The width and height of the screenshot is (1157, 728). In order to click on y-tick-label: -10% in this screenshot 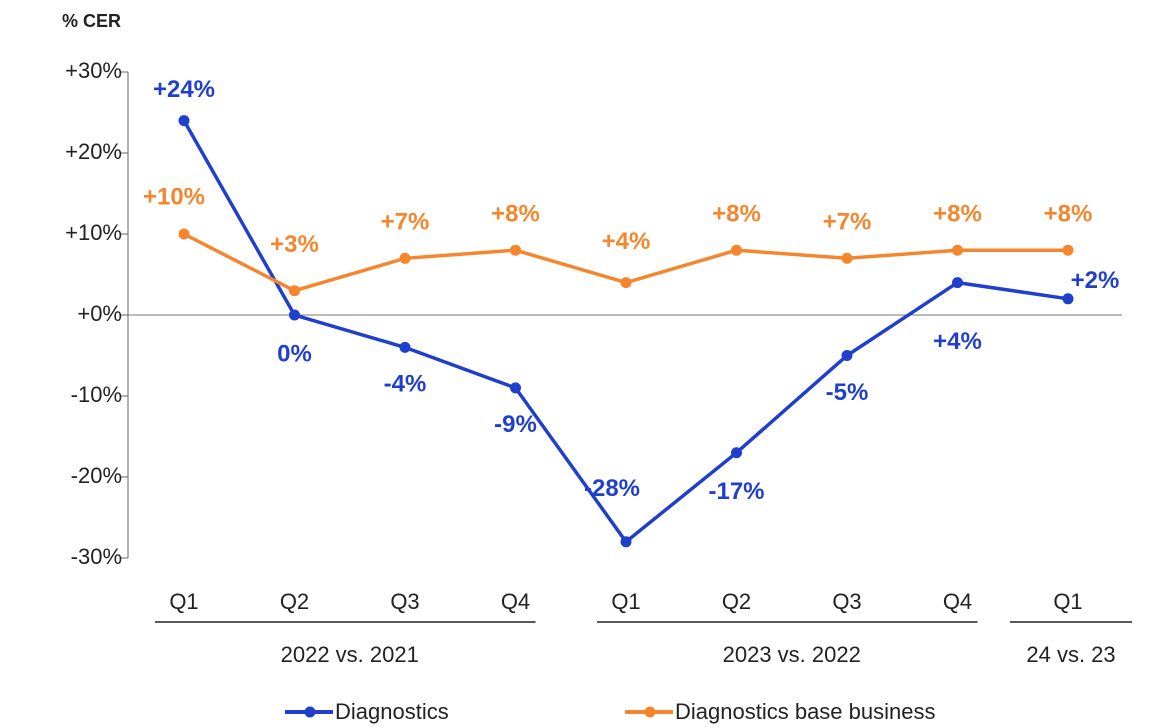, I will do `click(96, 394)`.